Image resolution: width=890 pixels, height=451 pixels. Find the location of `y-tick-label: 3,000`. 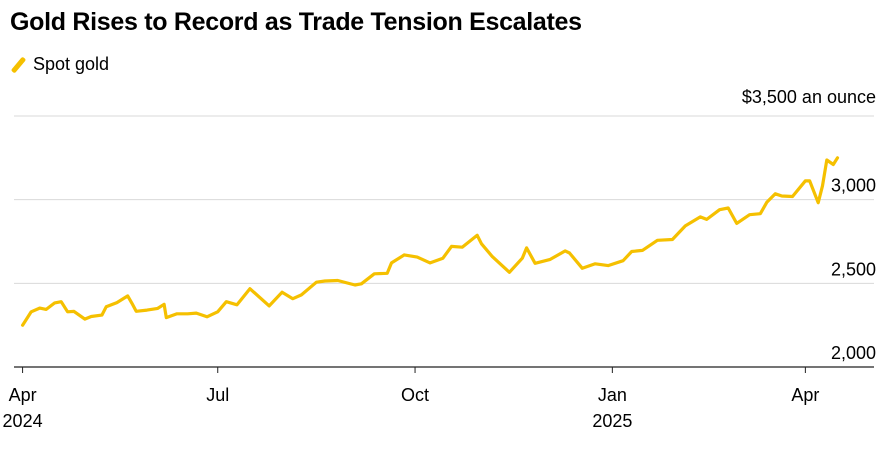

y-tick-label: 3,000 is located at coordinates (853, 186).